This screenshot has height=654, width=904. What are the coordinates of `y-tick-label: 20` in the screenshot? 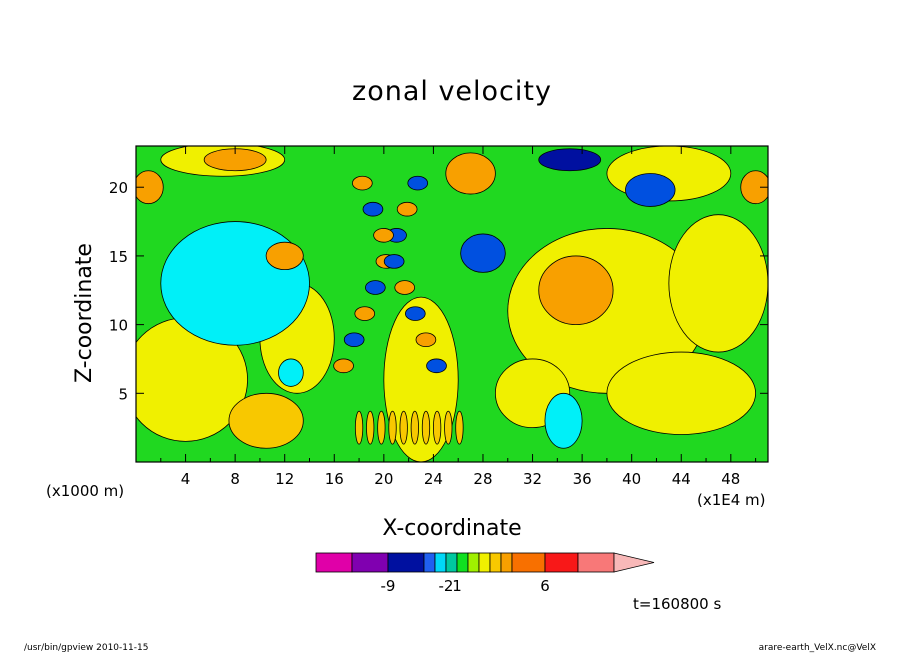 It's located at (118, 188).